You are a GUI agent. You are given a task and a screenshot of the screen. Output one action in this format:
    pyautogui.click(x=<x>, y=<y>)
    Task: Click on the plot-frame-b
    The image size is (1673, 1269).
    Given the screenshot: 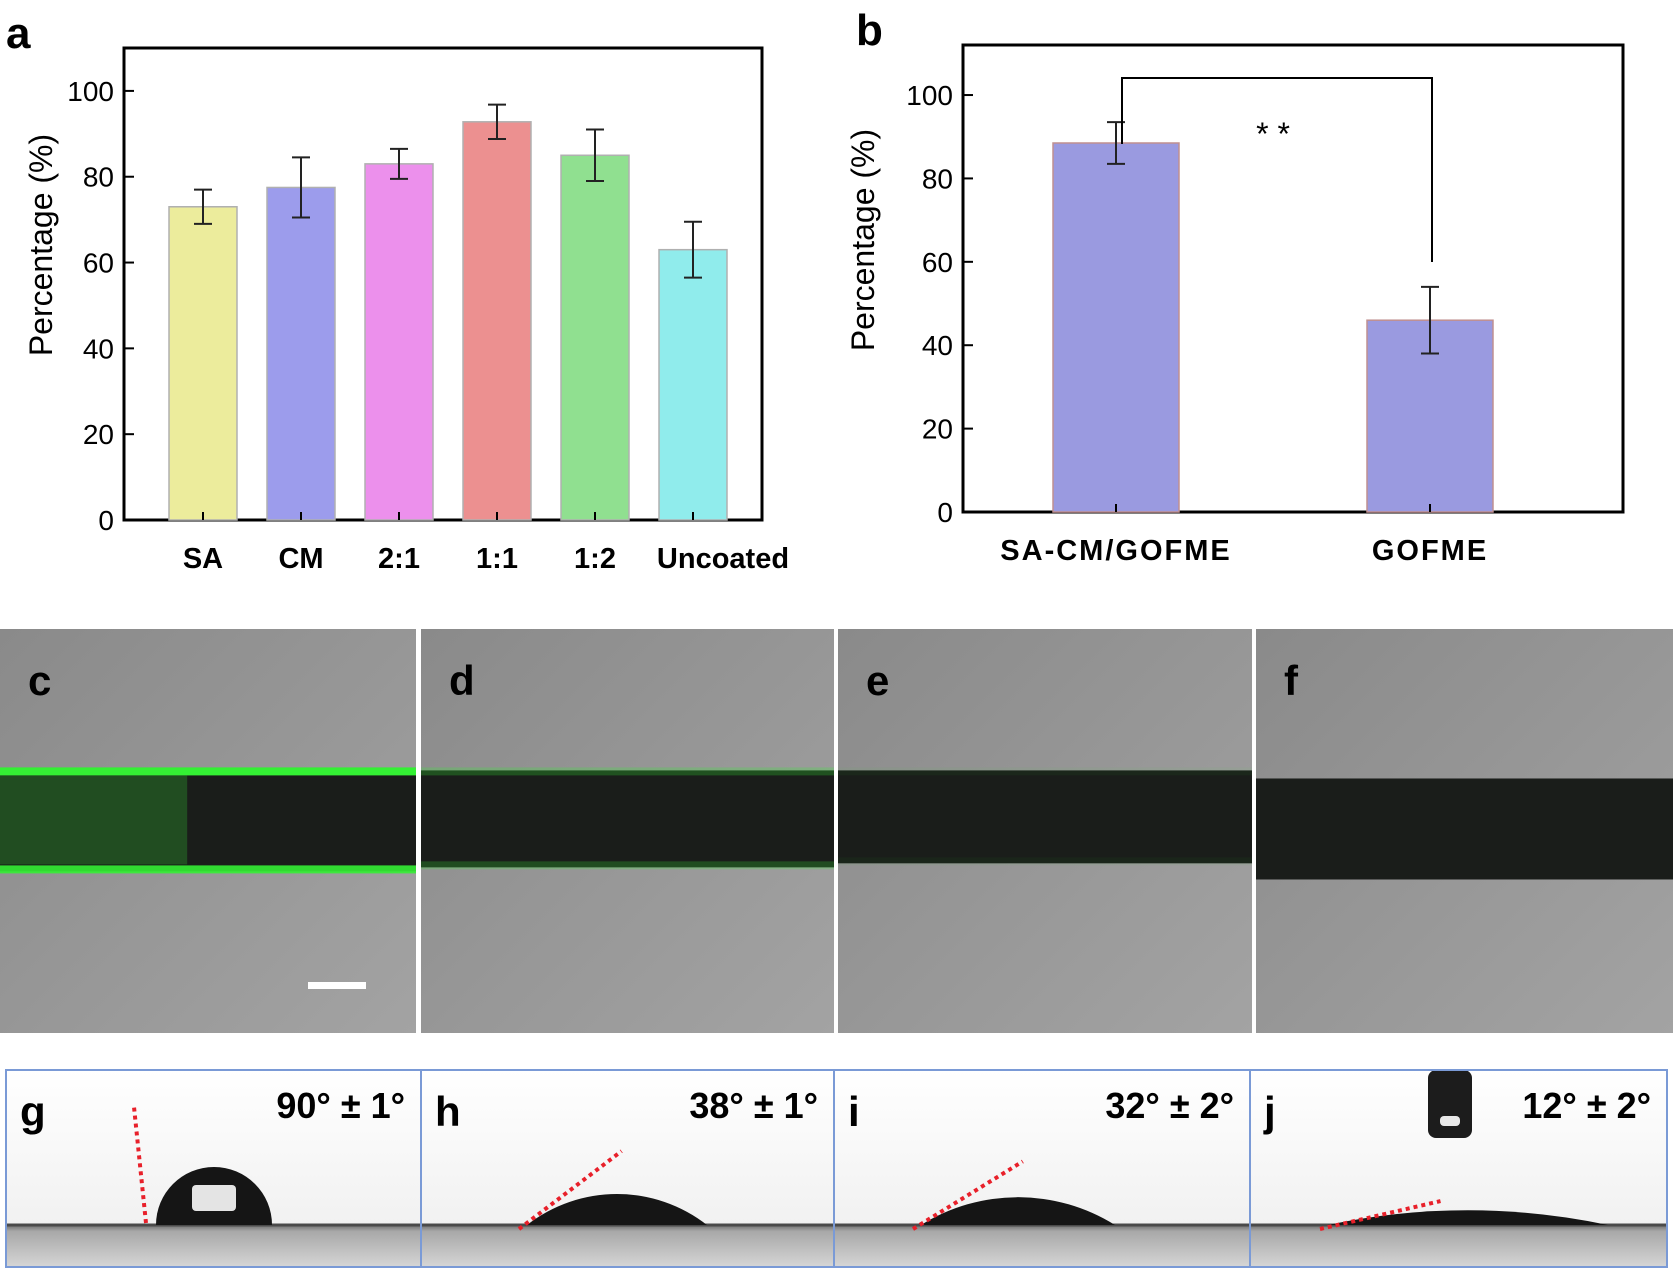 What is the action you would take?
    pyautogui.click(x=1293, y=278)
    